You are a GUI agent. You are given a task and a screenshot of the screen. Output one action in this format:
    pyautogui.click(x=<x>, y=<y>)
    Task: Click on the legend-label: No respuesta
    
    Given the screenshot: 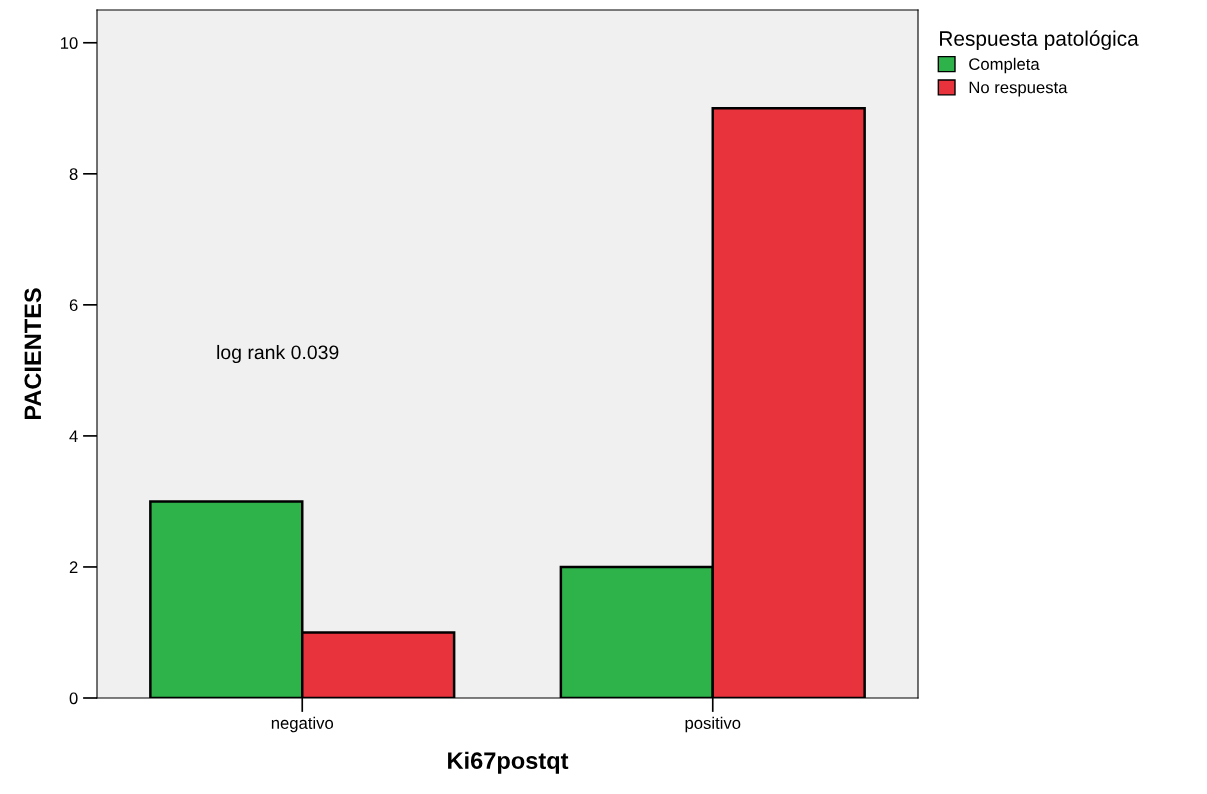 What is the action you would take?
    pyautogui.click(x=1018, y=89)
    